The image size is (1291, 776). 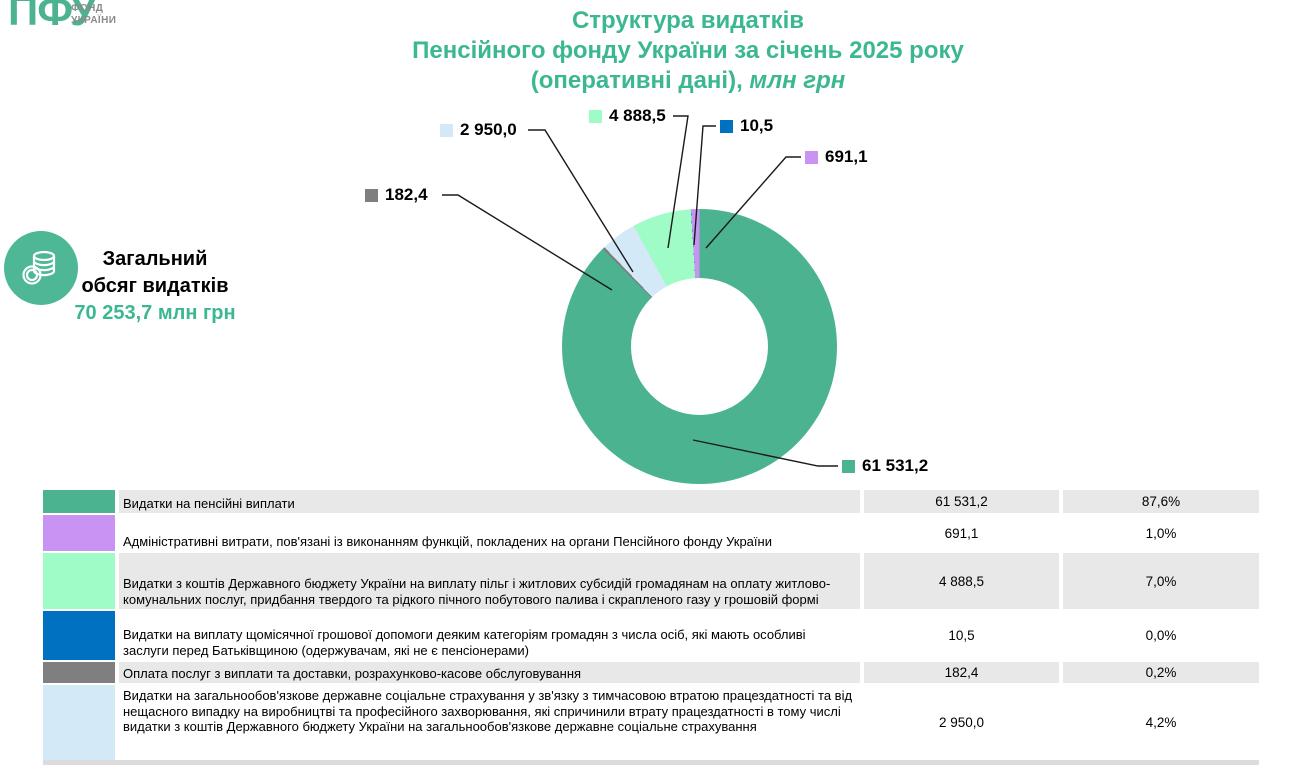 I want to click on logo-org-line2: УКРАЇНИ, so click(x=94, y=20).